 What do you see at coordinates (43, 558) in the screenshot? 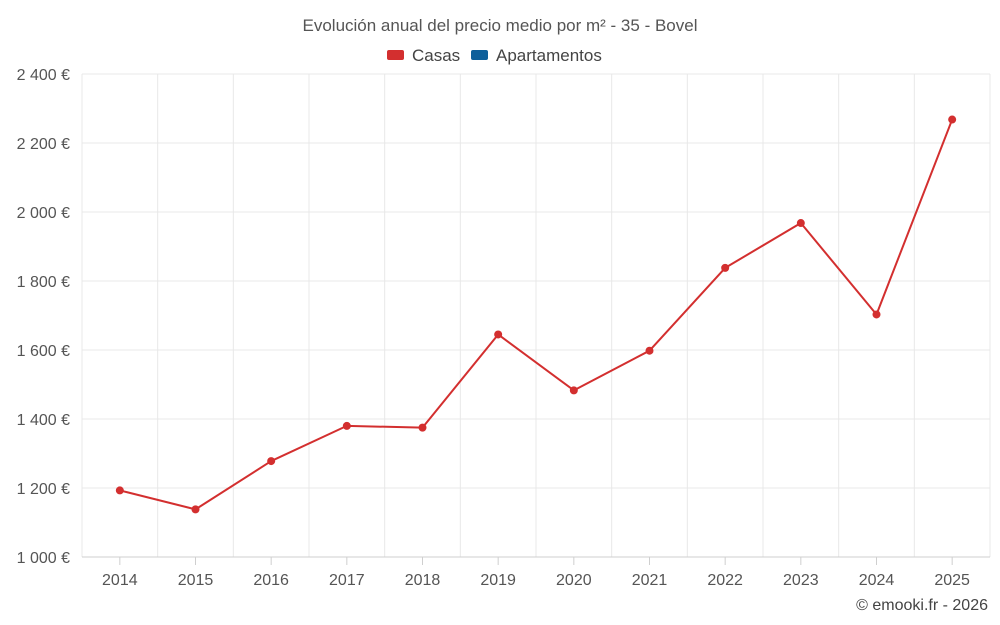
I see `y-tick-label: 1 000 €` at bounding box center [43, 558].